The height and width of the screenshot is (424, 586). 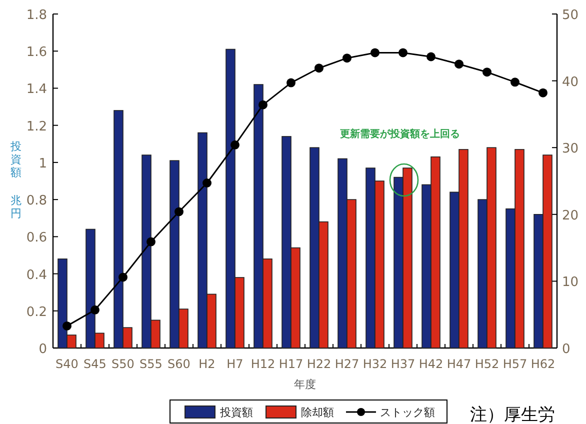 What do you see at coordinates (317, 412) in the screenshot?
I see `legend-label: 除却額` at bounding box center [317, 412].